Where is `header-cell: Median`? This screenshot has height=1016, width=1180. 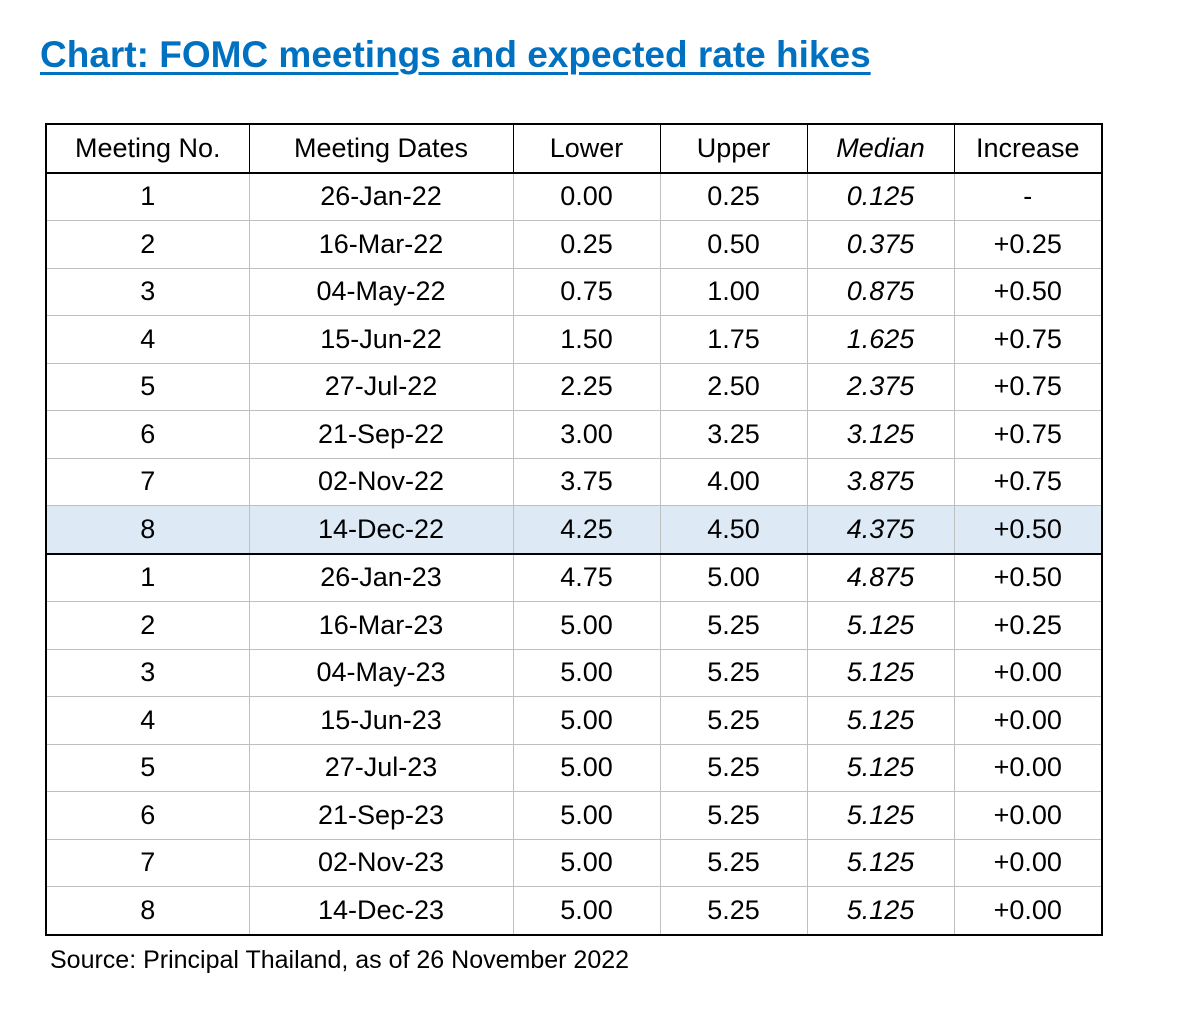
header-cell: Median is located at coordinates (880, 149).